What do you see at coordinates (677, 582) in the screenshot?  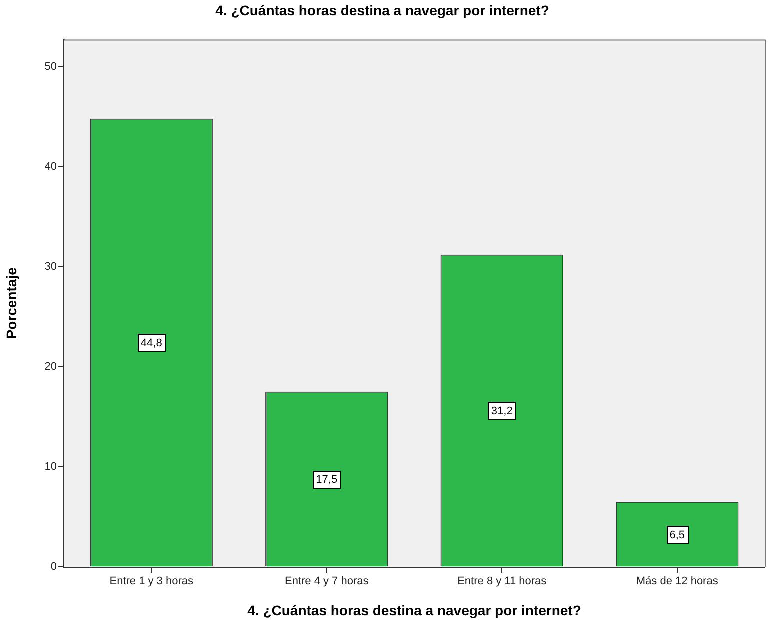 I see `x-tick-label: Más de 12 horas` at bounding box center [677, 582].